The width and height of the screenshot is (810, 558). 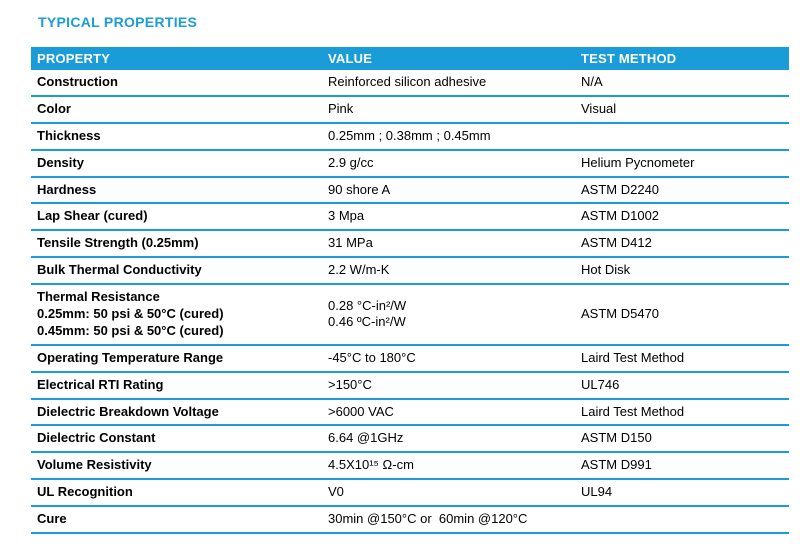 I want to click on value-cell: 4.5X10¹⁵ Ω-cm, so click(x=448, y=466).